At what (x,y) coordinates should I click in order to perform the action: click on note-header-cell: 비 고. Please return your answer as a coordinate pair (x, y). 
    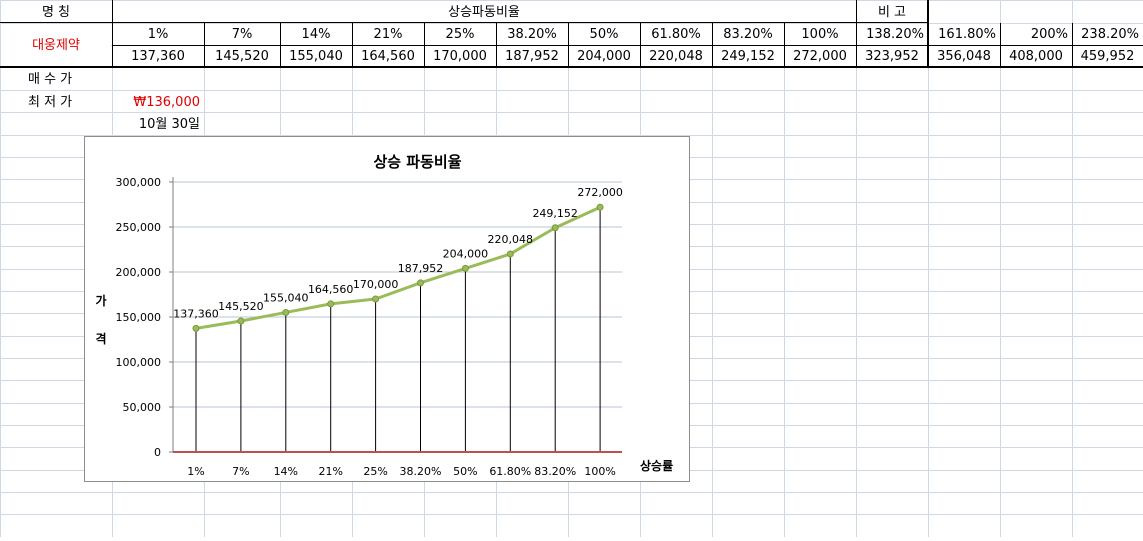
    Looking at the image, I should click on (892, 12).